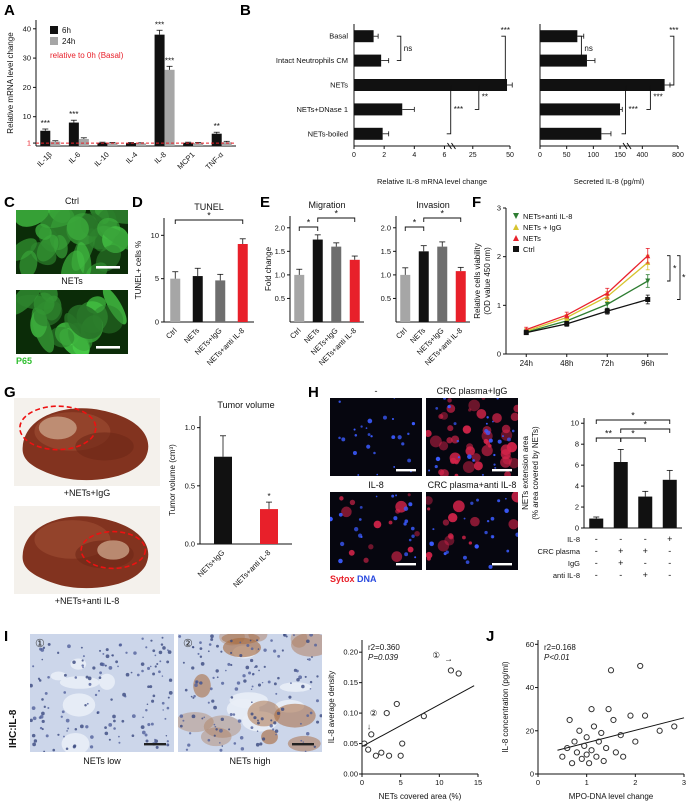  Describe the element at coordinates (209, 207) in the screenshot. I see `svg-text: TUNEL` at that location.